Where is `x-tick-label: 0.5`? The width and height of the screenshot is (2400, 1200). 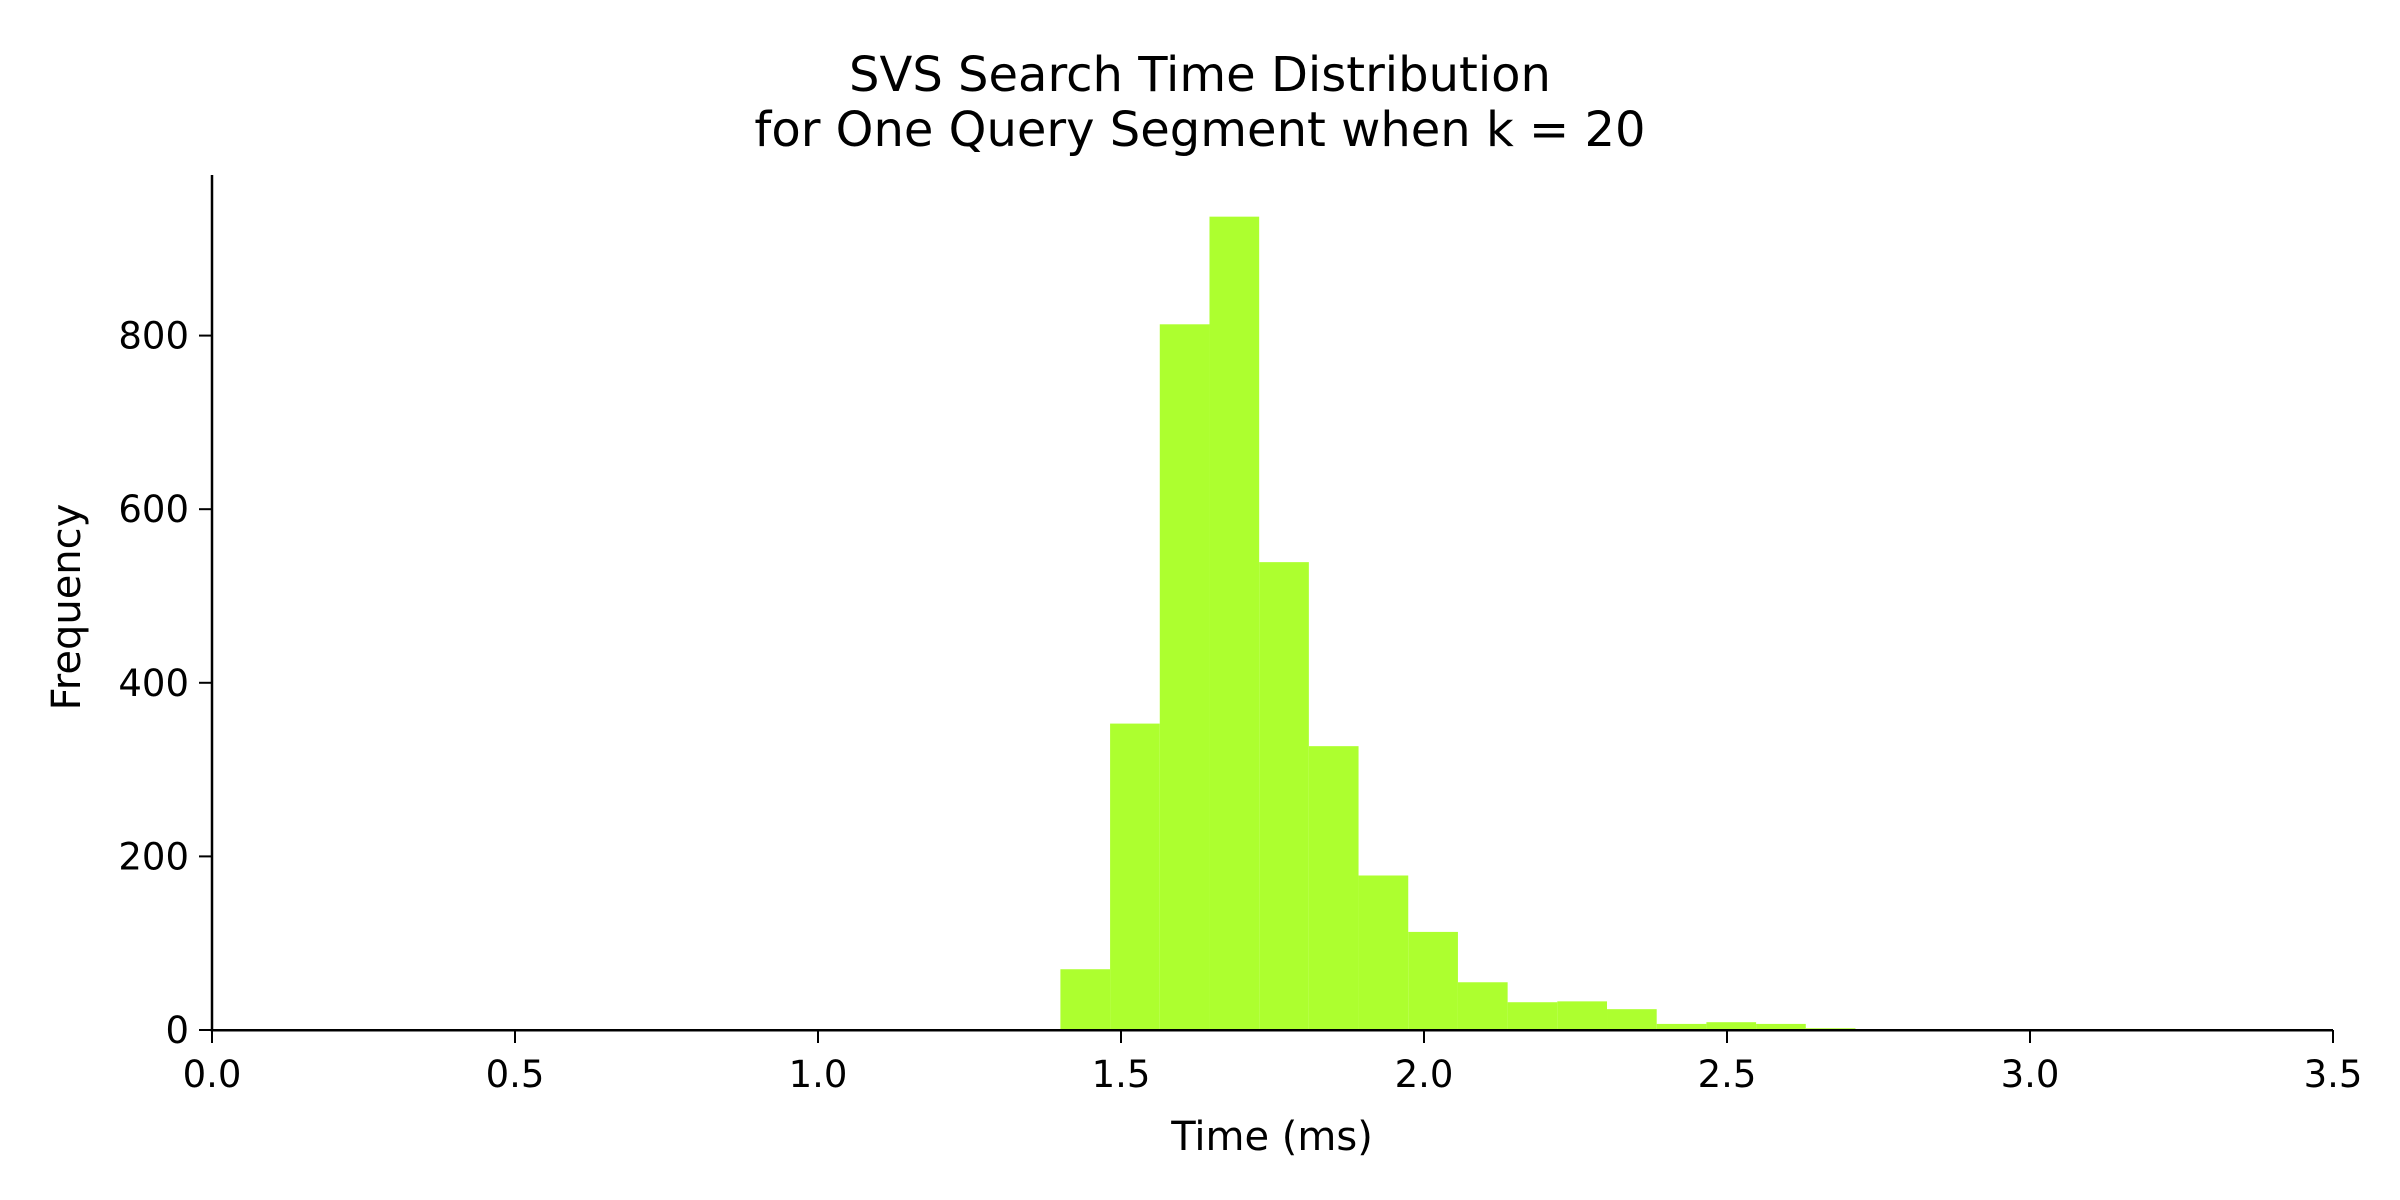 x-tick-label: 0.5 is located at coordinates (515, 1074).